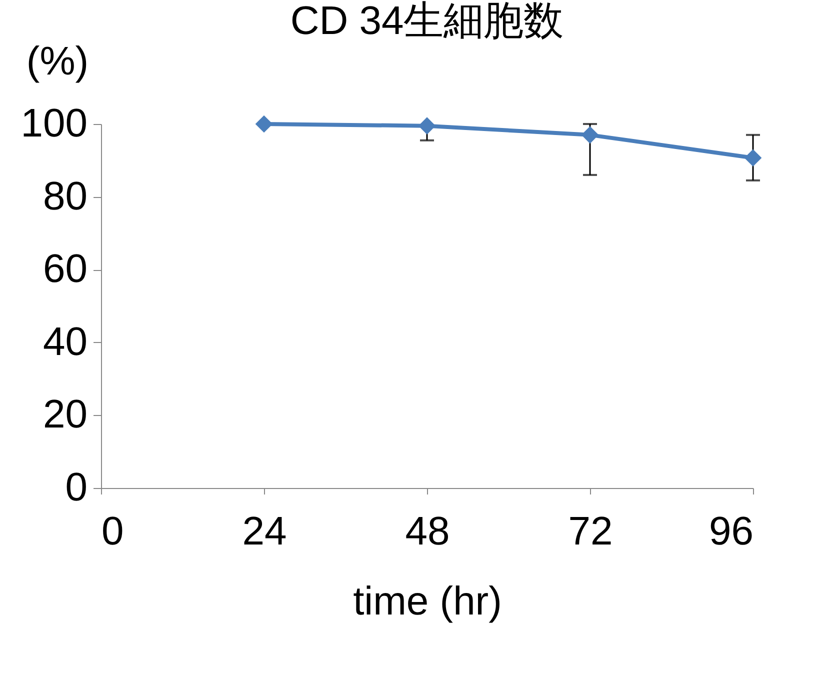  What do you see at coordinates (57, 62) in the screenshot?
I see `y-axis-title: (%)` at bounding box center [57, 62].